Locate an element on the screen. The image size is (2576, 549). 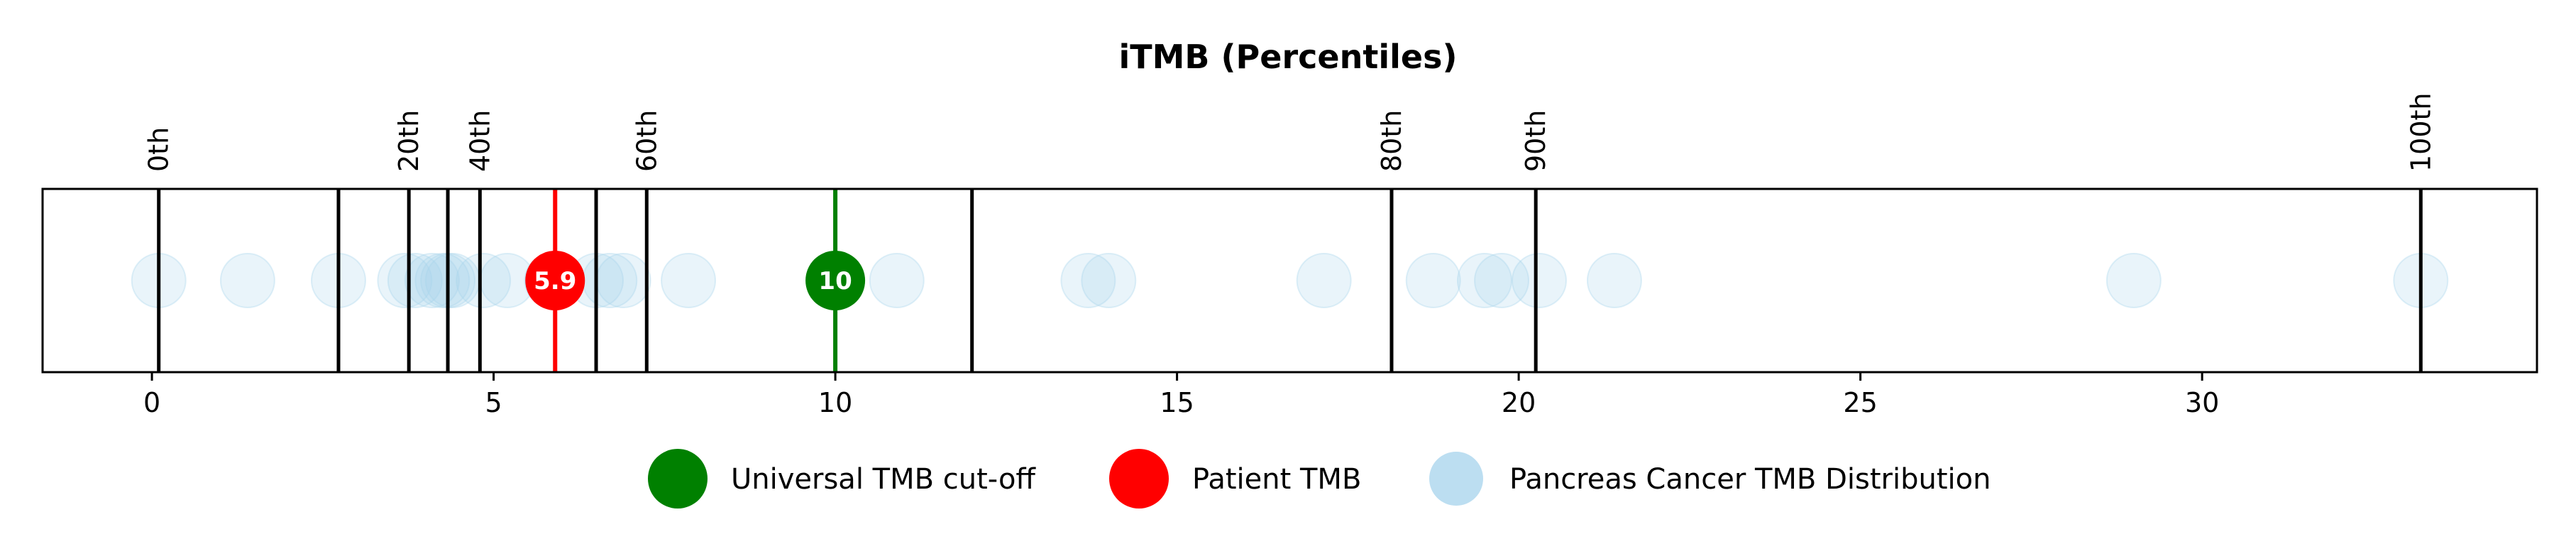
x-tick-label: 0 is located at coordinates (151, 402).